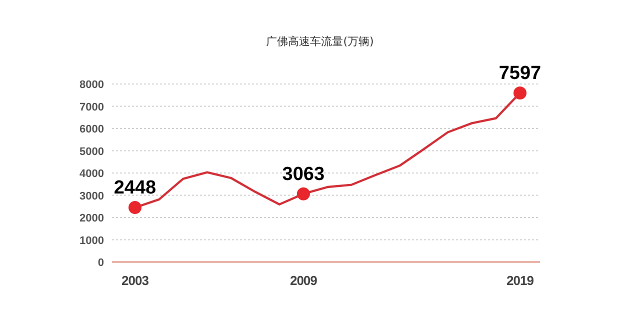 The height and width of the screenshot is (324, 640). Describe the element at coordinates (520, 73) in the screenshot. I see `data-label: 7597` at that location.